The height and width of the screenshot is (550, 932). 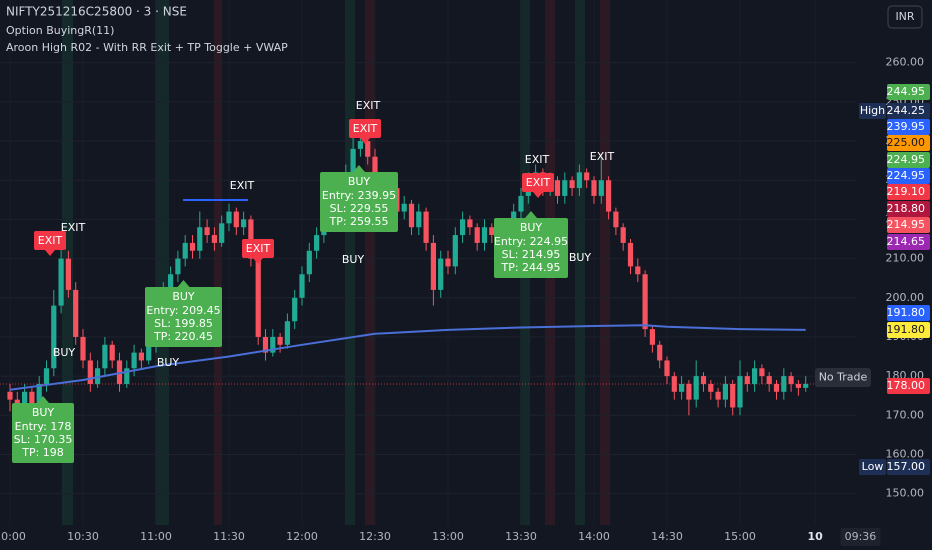 I want to click on trade-line: Entry: 178, so click(x=43, y=426).